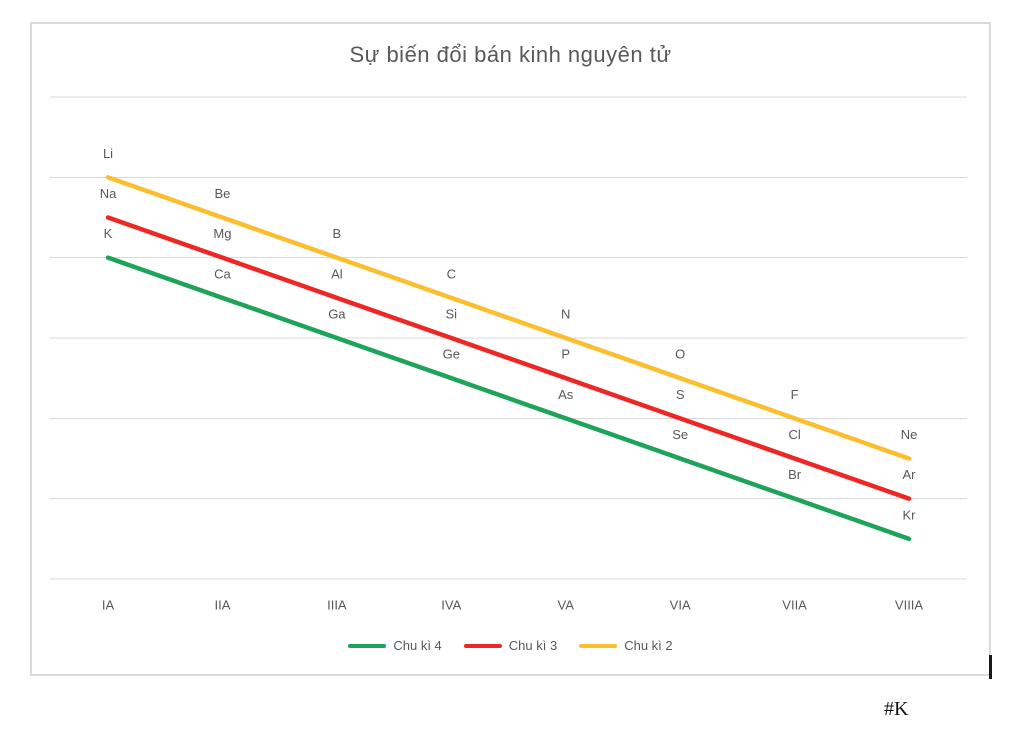 This screenshot has width=1024, height=742. What do you see at coordinates (222, 233) in the screenshot?
I see `point-label-mg: Mg` at bounding box center [222, 233].